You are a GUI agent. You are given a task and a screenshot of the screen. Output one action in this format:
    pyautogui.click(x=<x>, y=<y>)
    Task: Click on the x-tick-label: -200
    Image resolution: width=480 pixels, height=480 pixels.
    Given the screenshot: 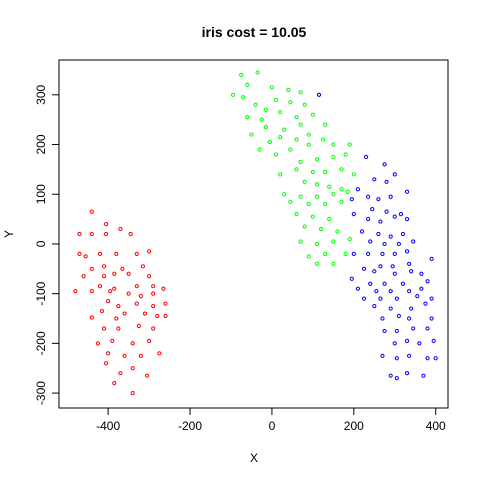 What is the action you would take?
    pyautogui.click(x=190, y=426)
    